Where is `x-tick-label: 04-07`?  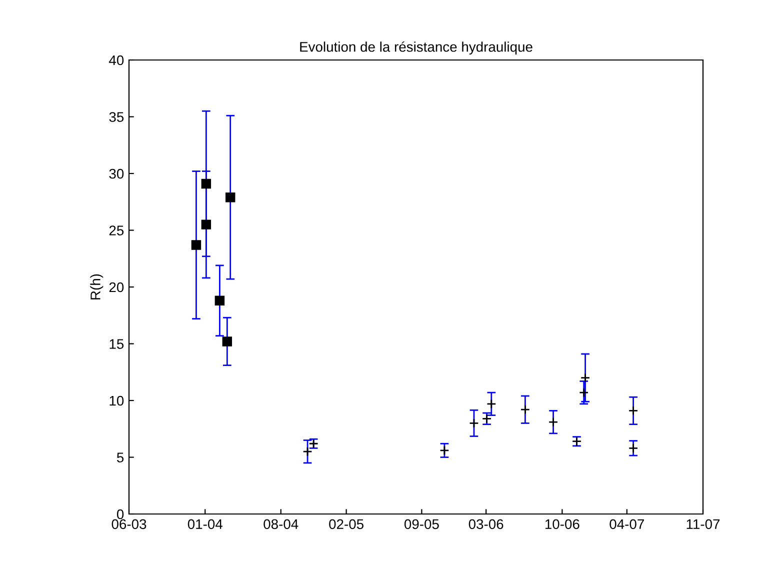 x-tick-label: 04-07 is located at coordinates (627, 524).